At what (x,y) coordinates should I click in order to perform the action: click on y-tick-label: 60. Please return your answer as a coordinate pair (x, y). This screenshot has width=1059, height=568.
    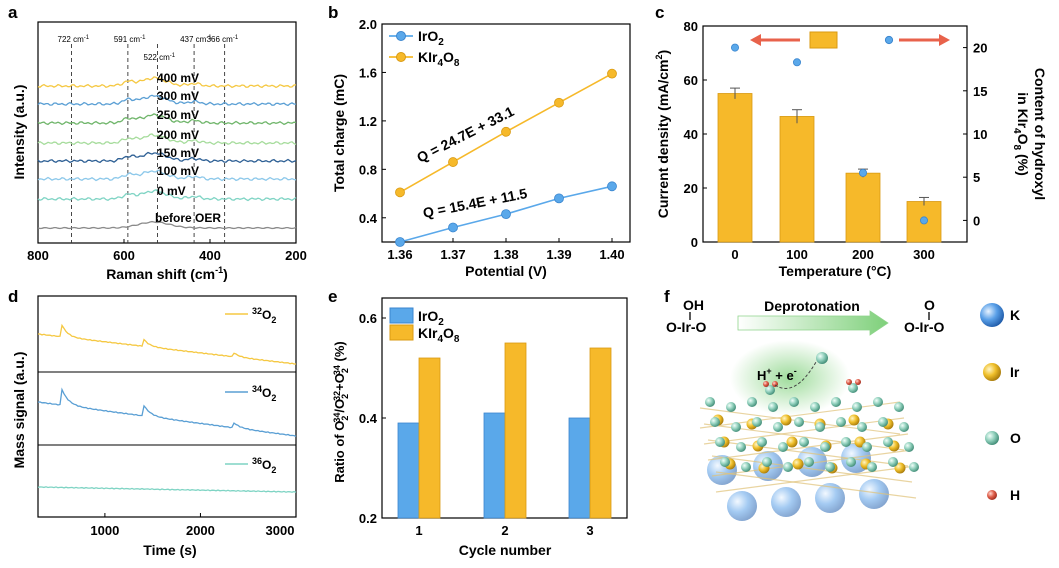
    Looking at the image, I should click on (691, 80).